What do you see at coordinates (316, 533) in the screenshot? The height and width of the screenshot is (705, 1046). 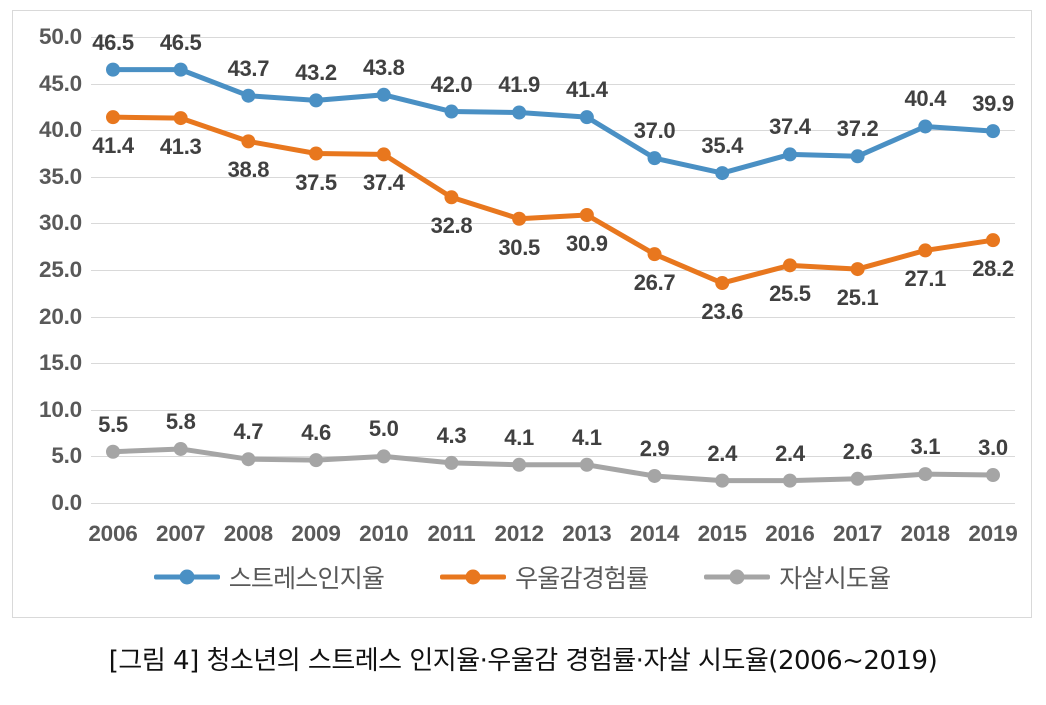 I see `x-tick-label: 2009` at bounding box center [316, 533].